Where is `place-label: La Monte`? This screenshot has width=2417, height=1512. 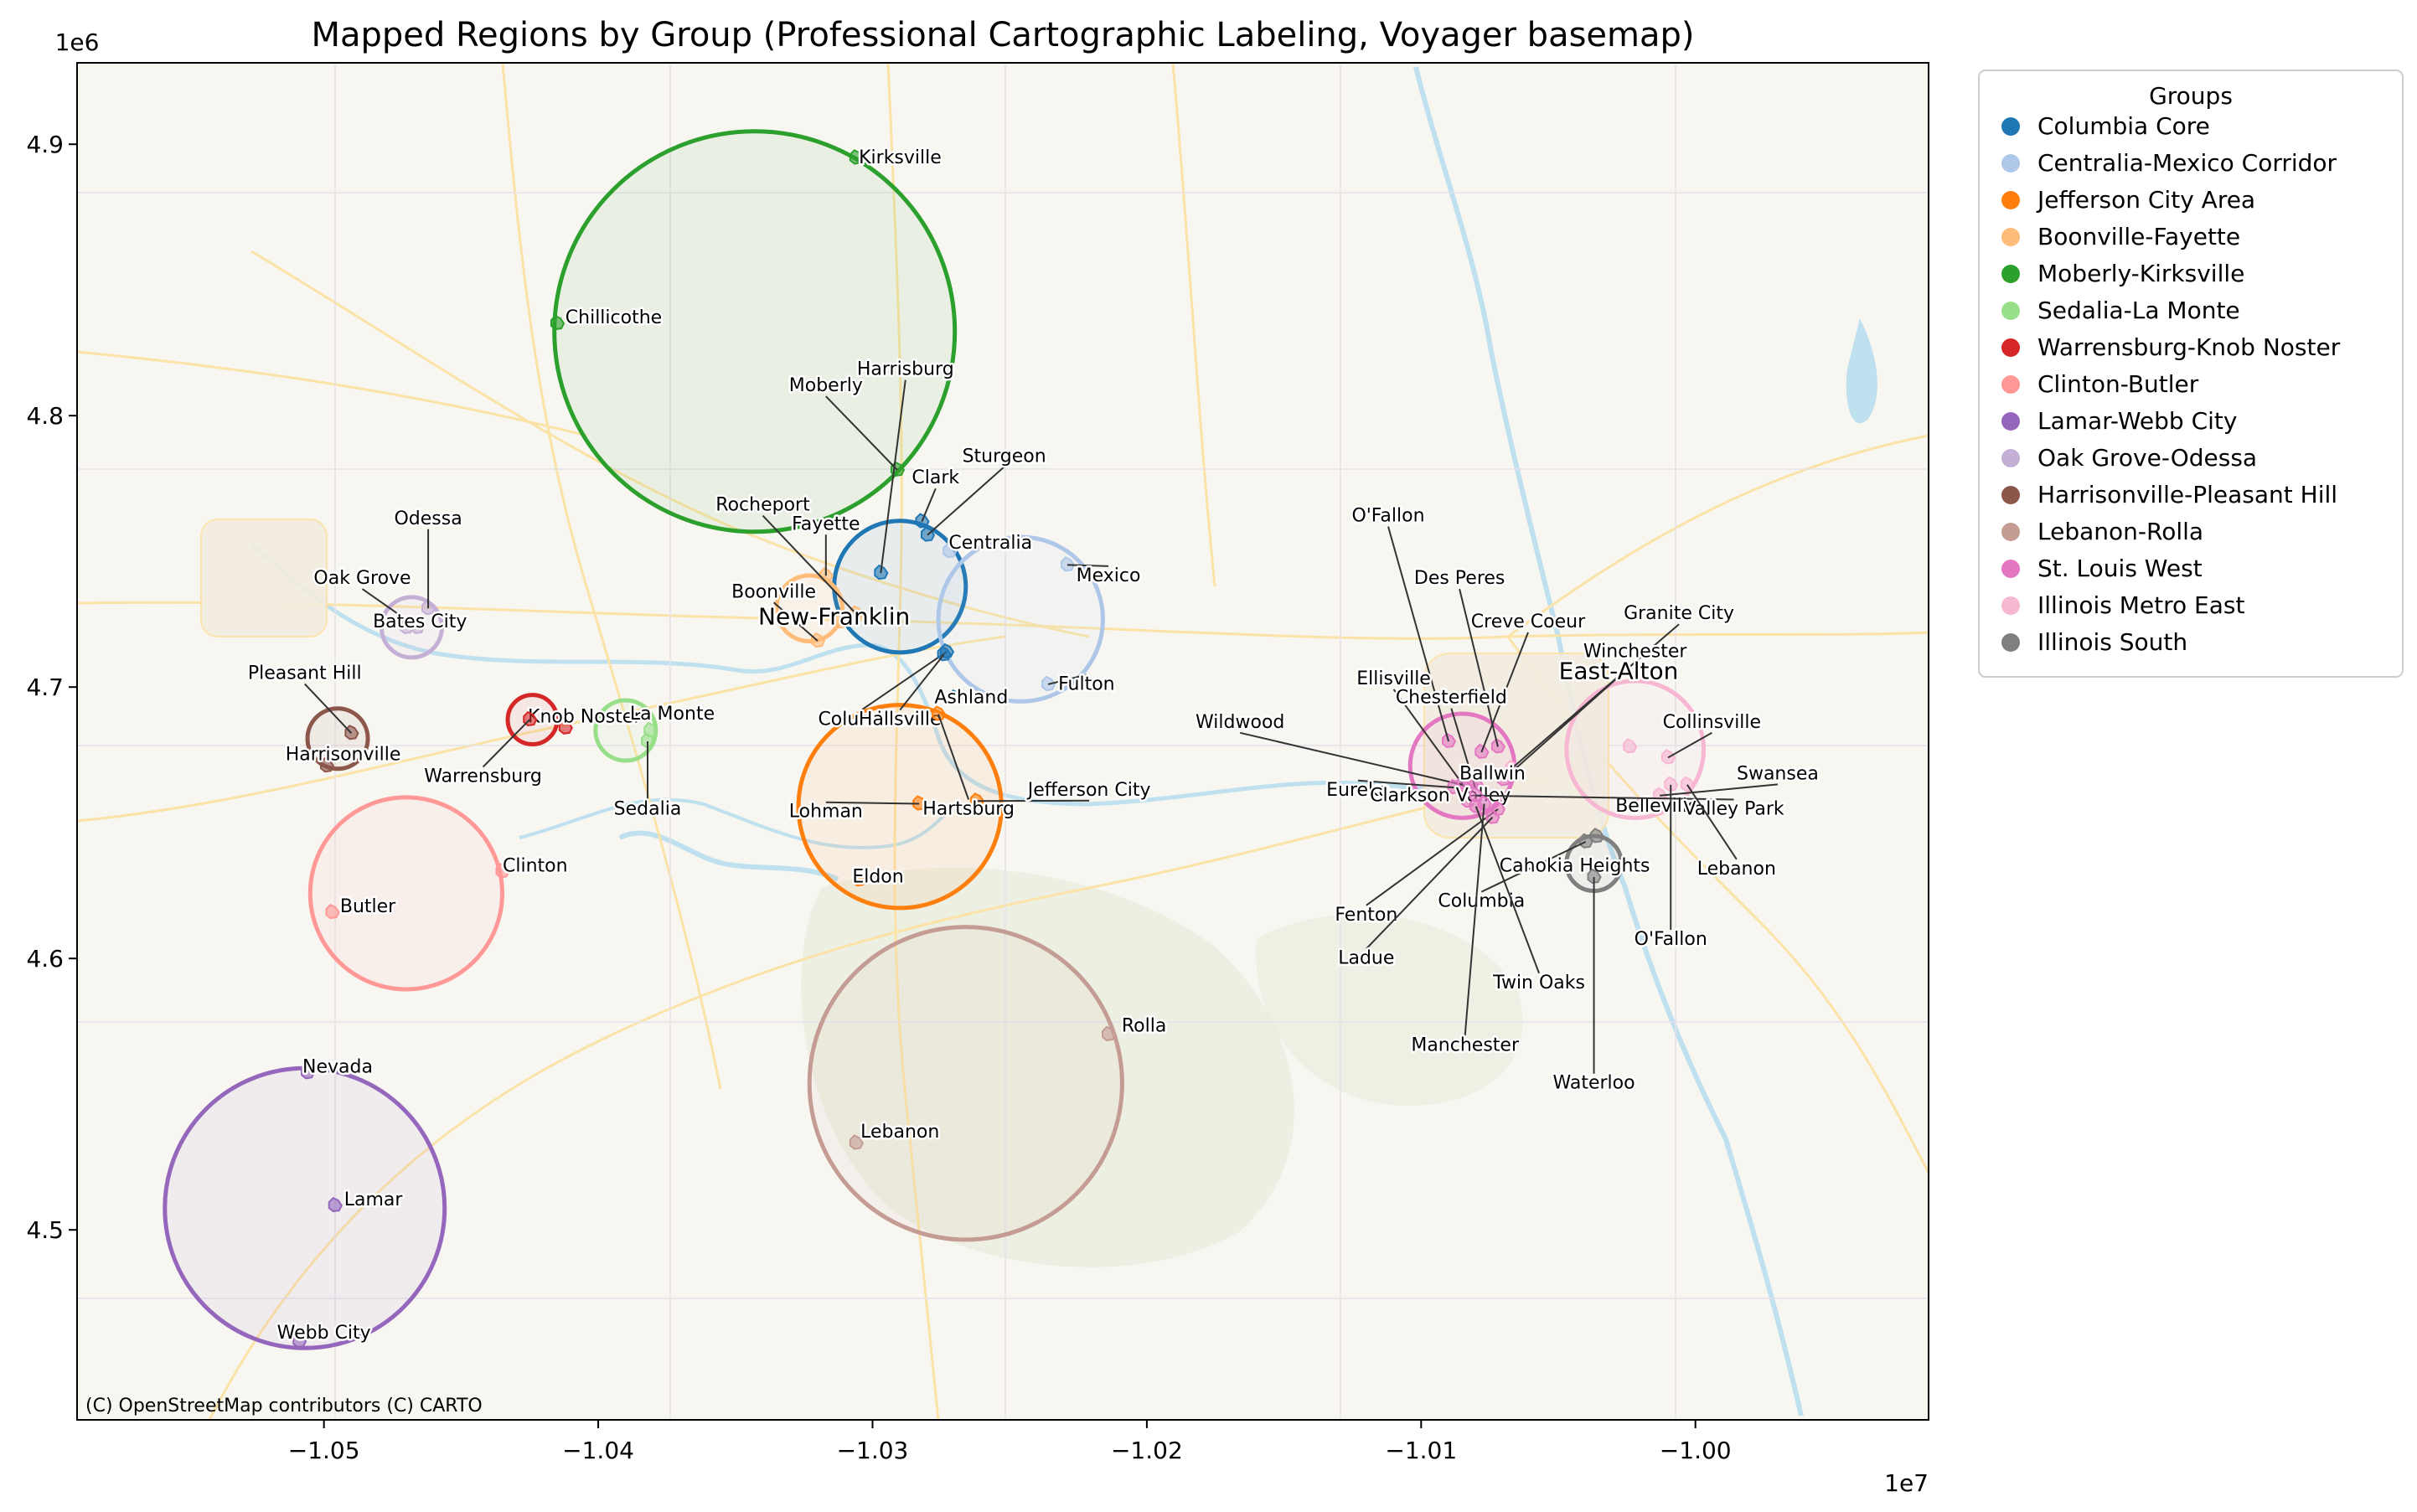 place-label: La Monte is located at coordinates (673, 714).